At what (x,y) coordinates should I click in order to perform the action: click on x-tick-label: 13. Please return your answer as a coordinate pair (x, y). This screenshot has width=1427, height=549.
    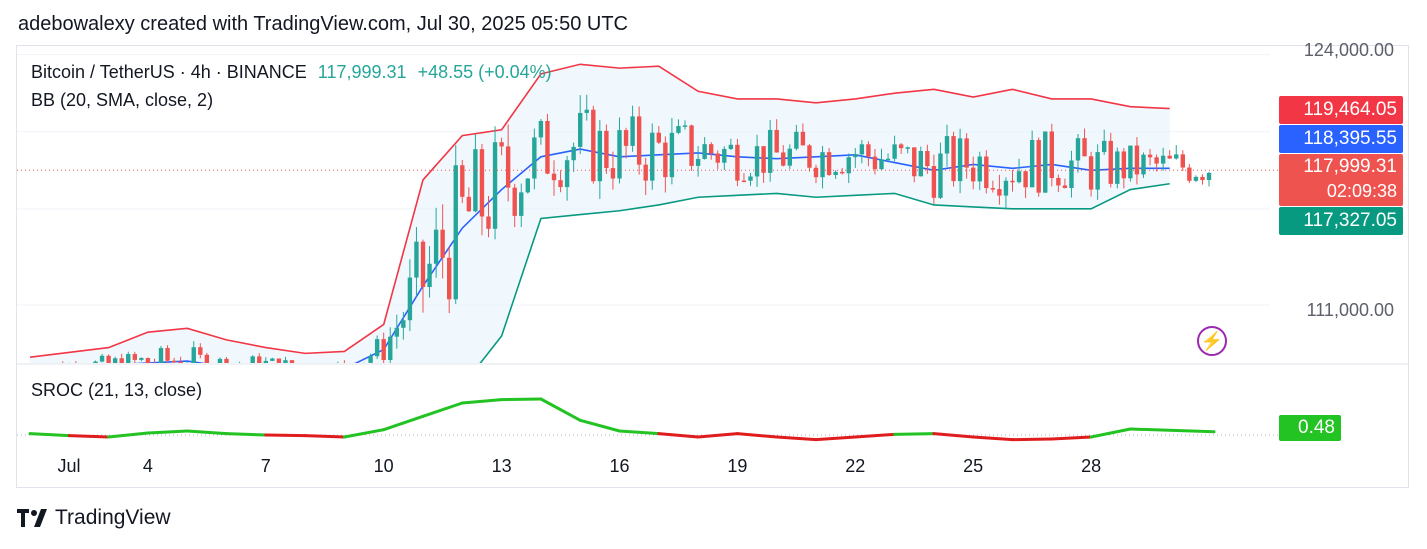
    Looking at the image, I should click on (501, 466).